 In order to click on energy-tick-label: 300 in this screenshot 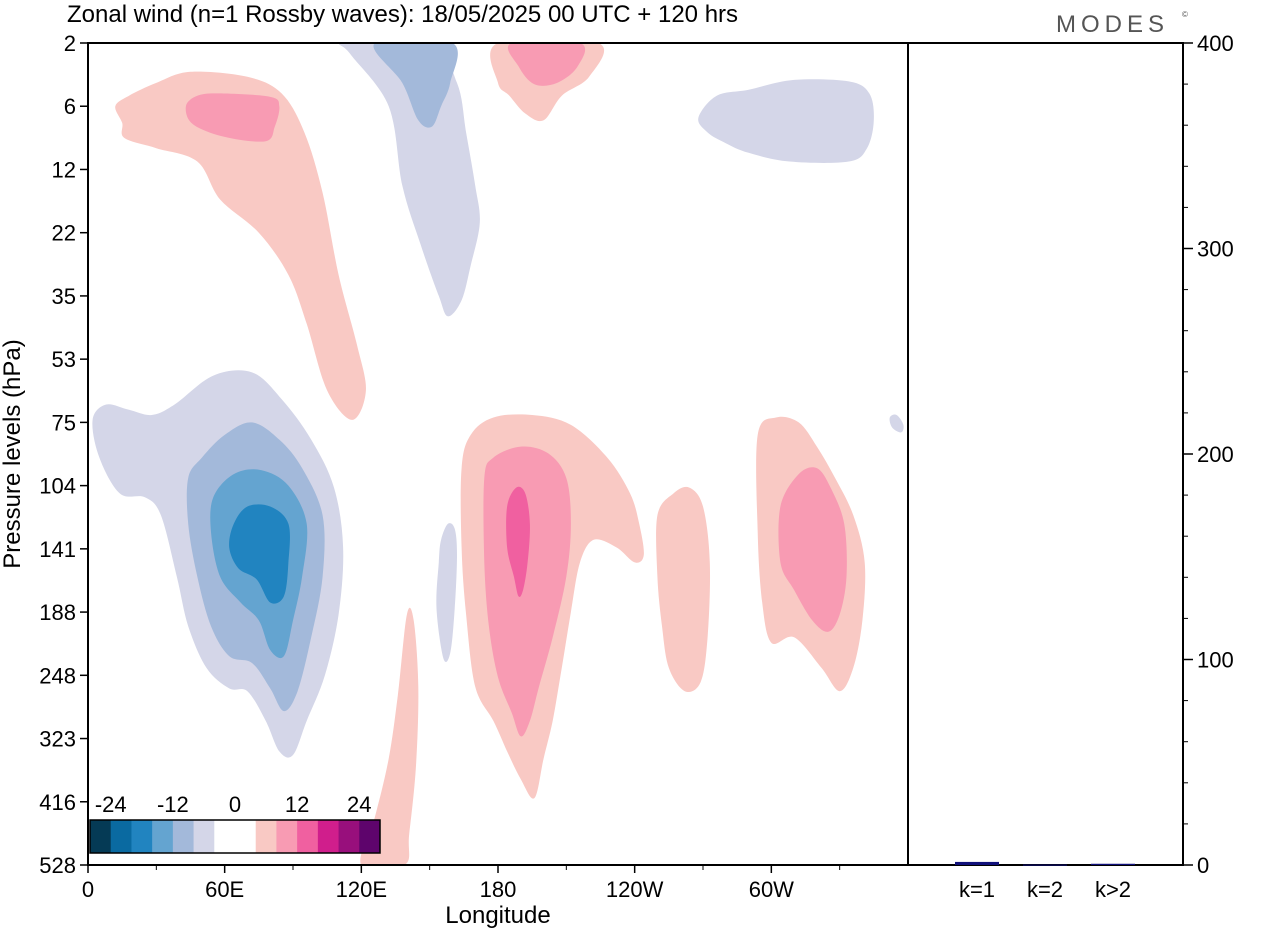, I will do `click(1215, 249)`.